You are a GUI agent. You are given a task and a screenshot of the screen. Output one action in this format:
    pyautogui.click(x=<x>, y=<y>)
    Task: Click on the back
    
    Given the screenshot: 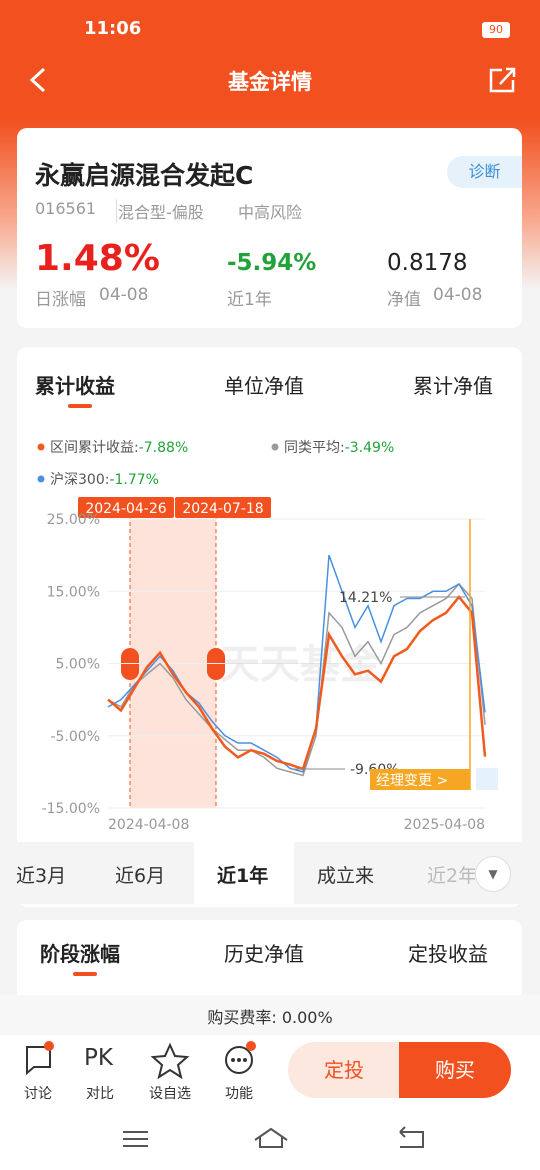 What is the action you would take?
    pyautogui.click(x=37, y=80)
    